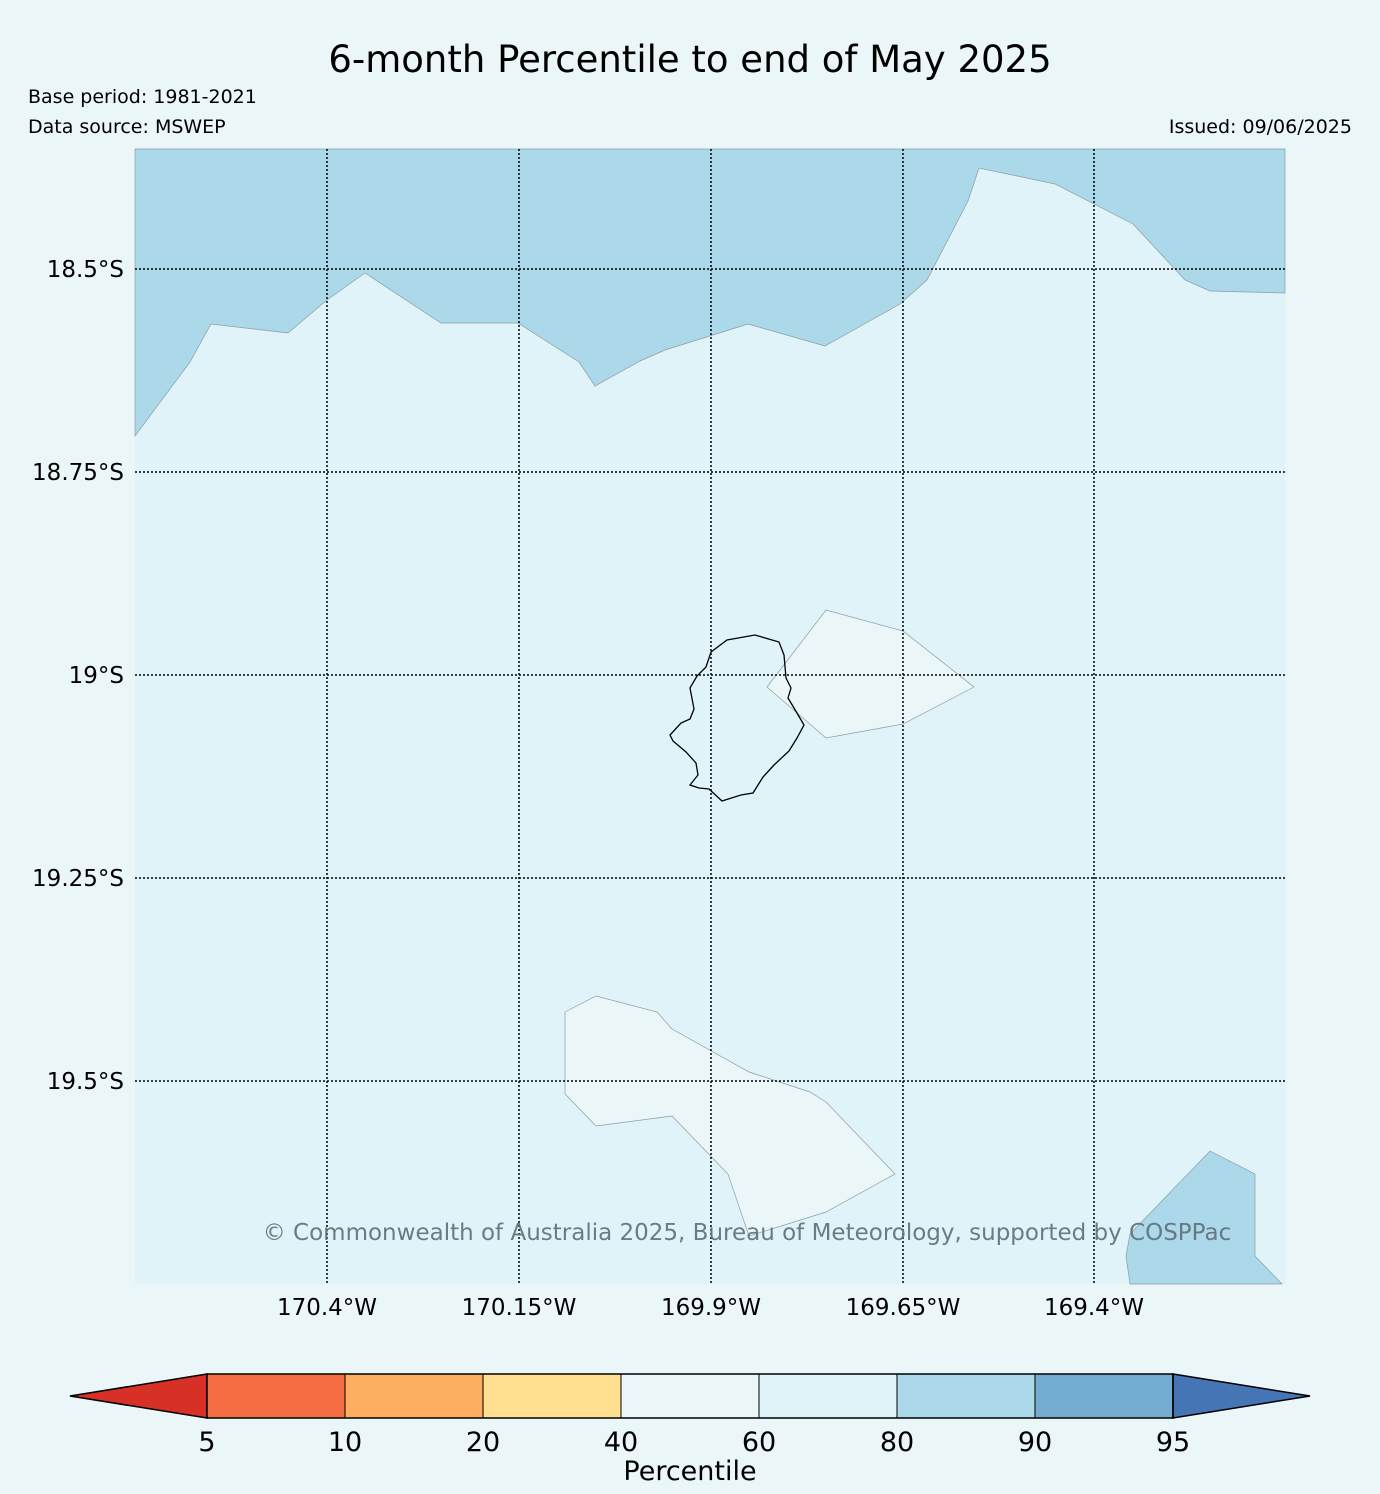 This screenshot has height=1494, width=1380. What do you see at coordinates (870, 674) in the screenshot?
I see `region-40-60-east` at bounding box center [870, 674].